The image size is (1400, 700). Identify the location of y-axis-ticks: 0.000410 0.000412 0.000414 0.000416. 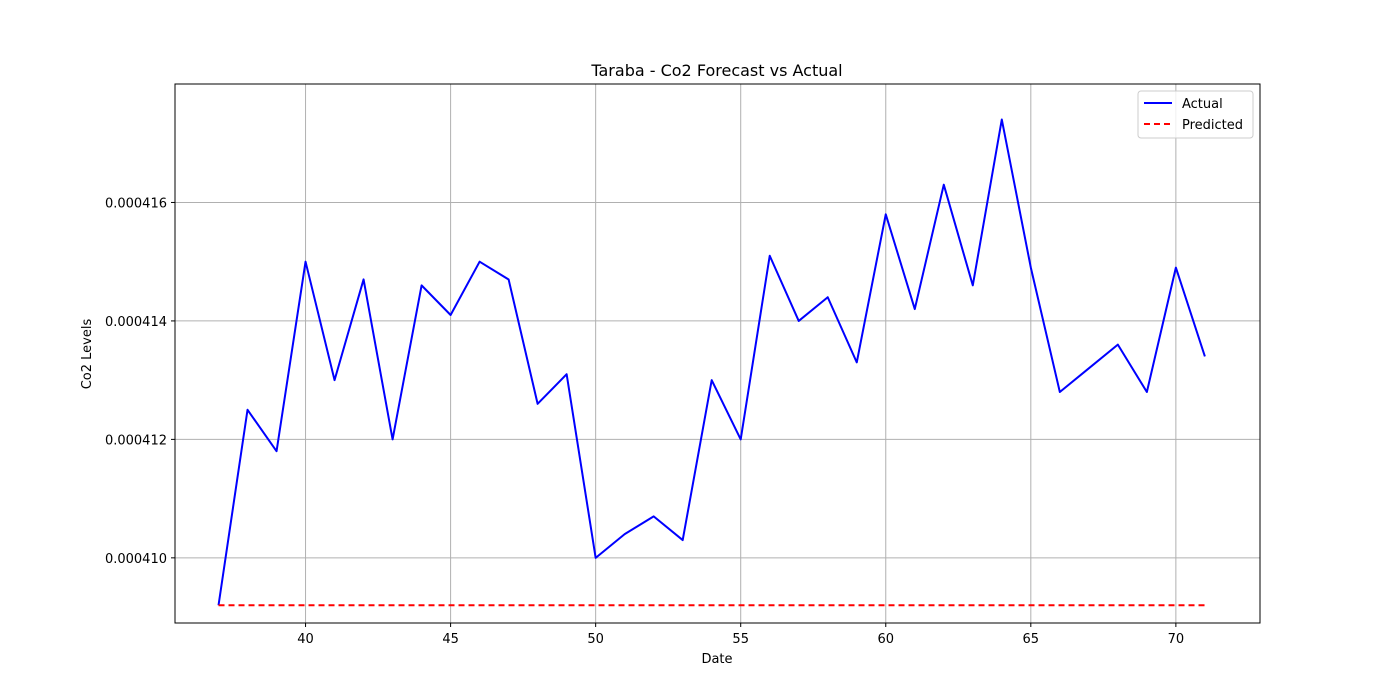
(140, 381).